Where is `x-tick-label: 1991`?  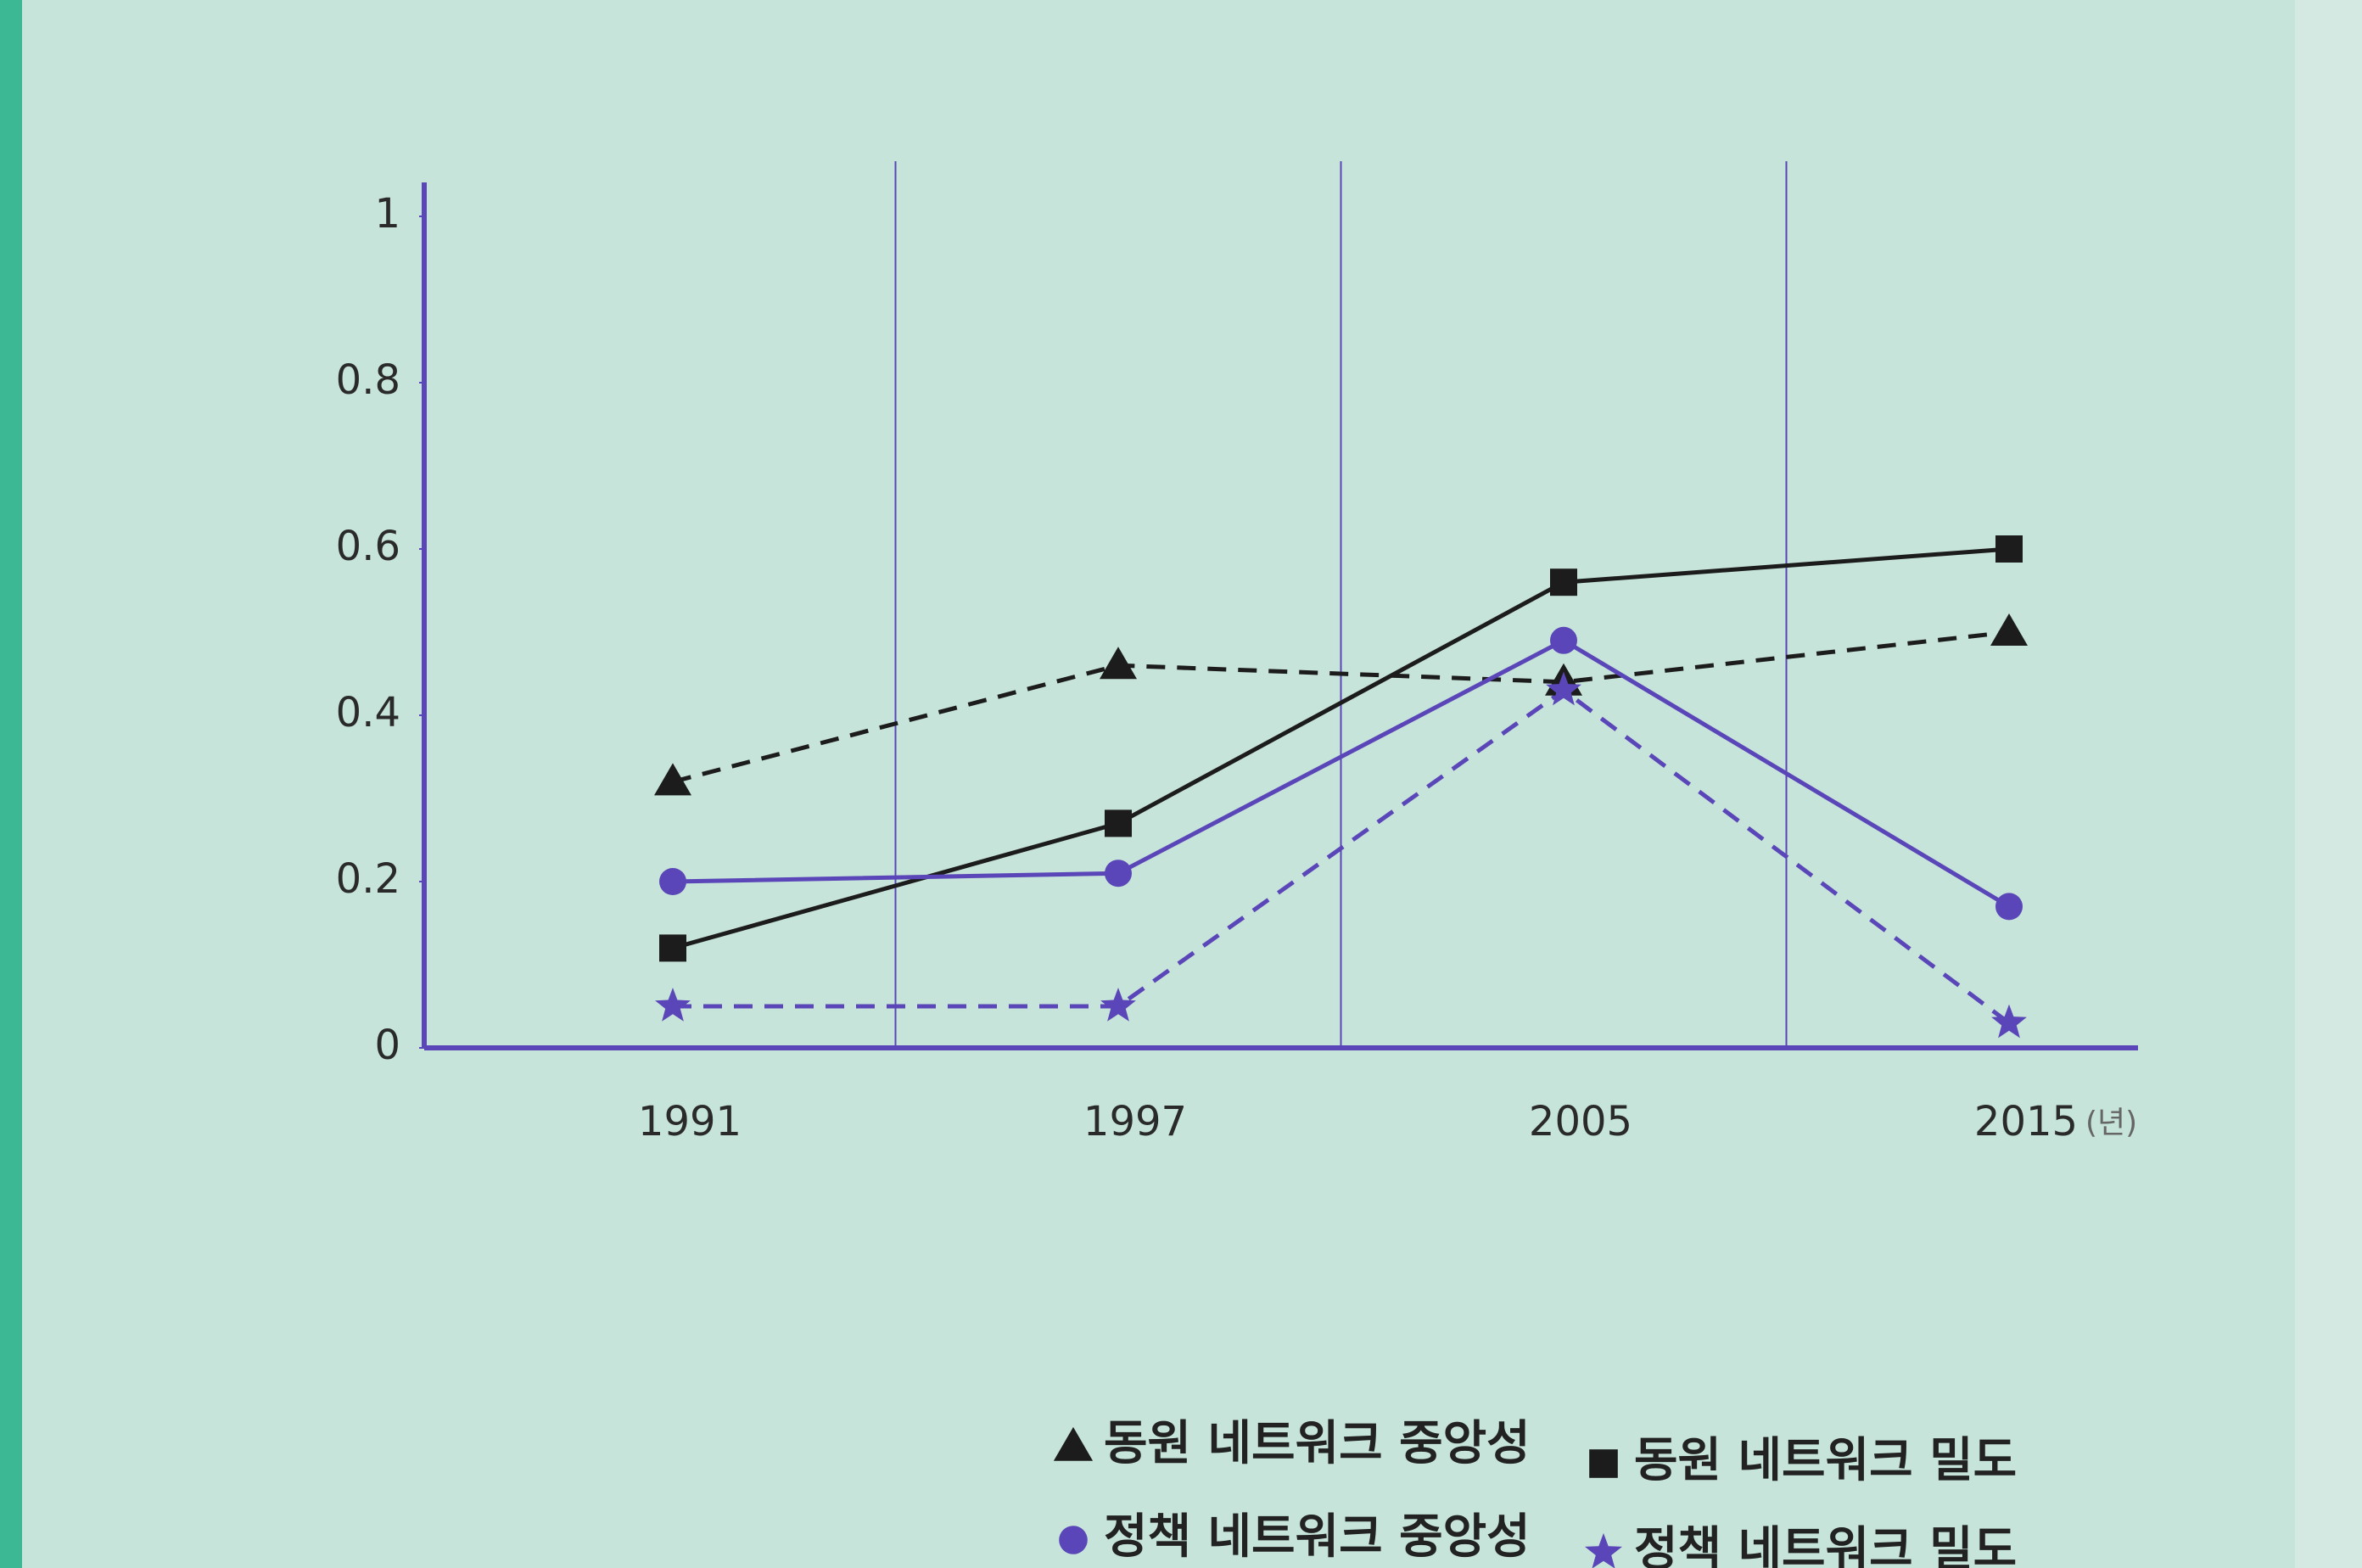
x-tick-label: 1991 is located at coordinates (690, 1121).